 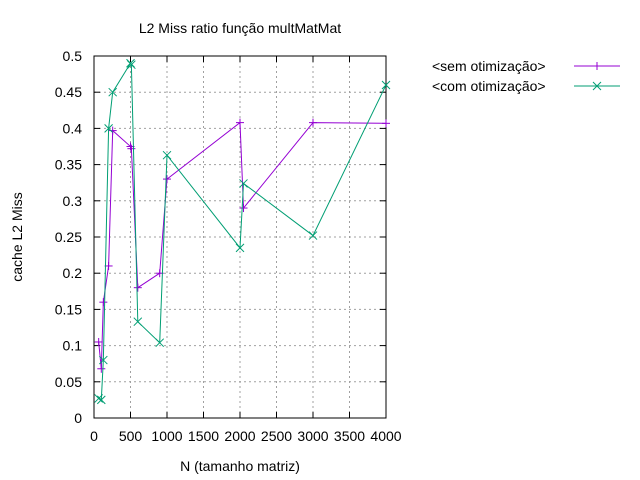 What do you see at coordinates (68, 382) in the screenshot?
I see `y-tick-label: 0.05` at bounding box center [68, 382].